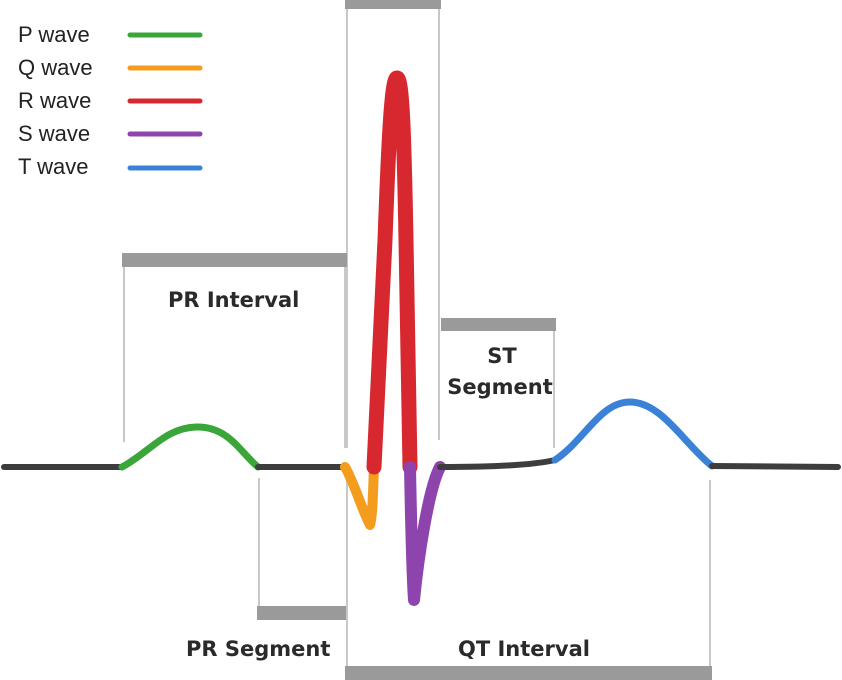  Describe the element at coordinates (359, 496) in the screenshot. I see `q-wave` at that location.